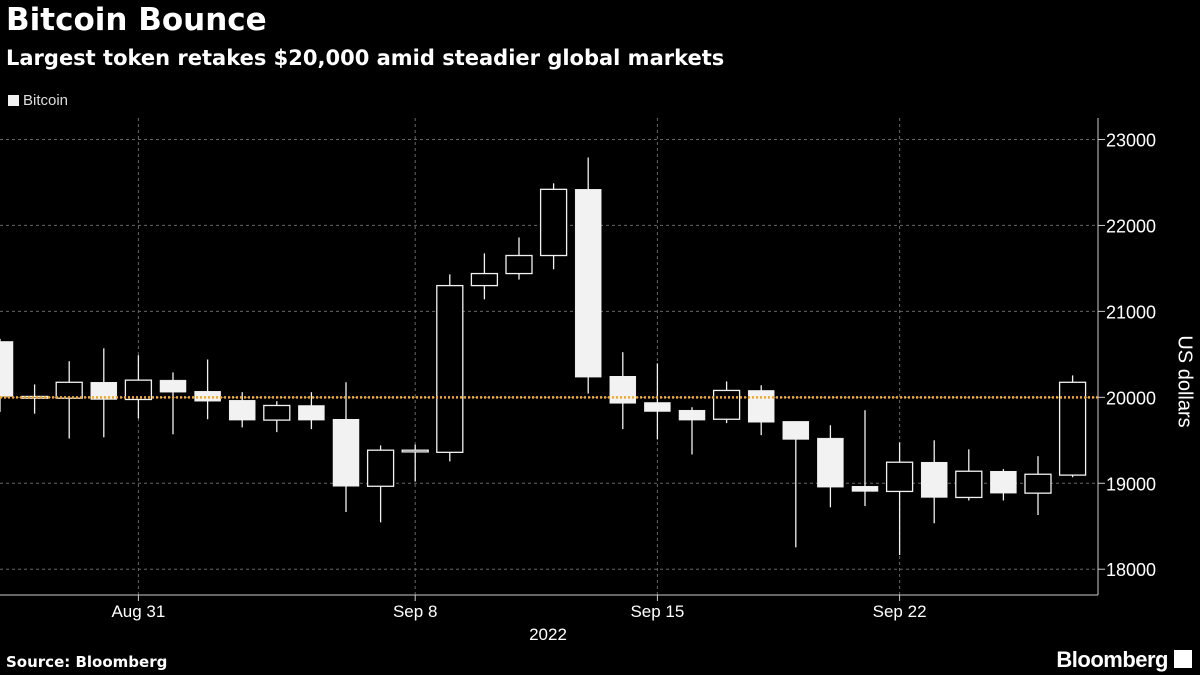 This screenshot has height=675, width=1200. I want to click on legend: Bitcoin, so click(38, 100).